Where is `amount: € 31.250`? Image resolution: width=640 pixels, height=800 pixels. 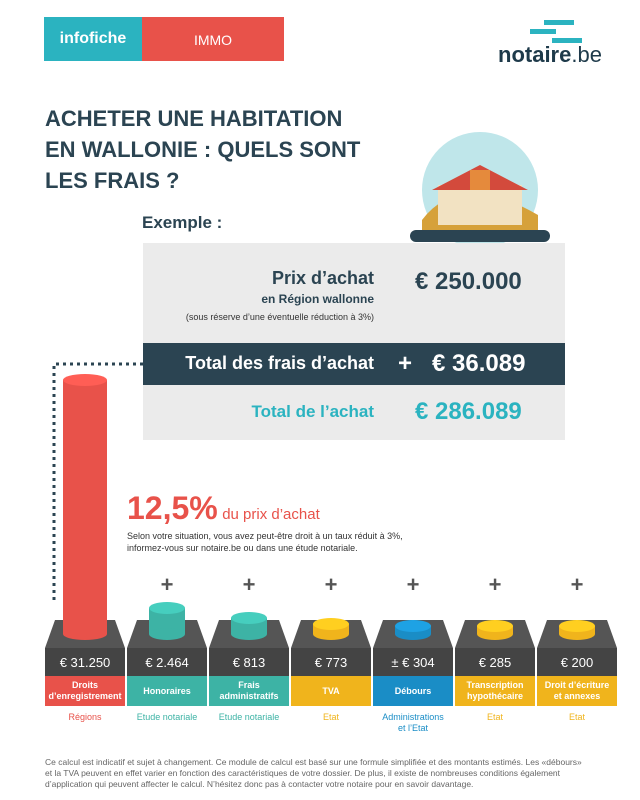 amount: € 31.250 is located at coordinates (85, 662).